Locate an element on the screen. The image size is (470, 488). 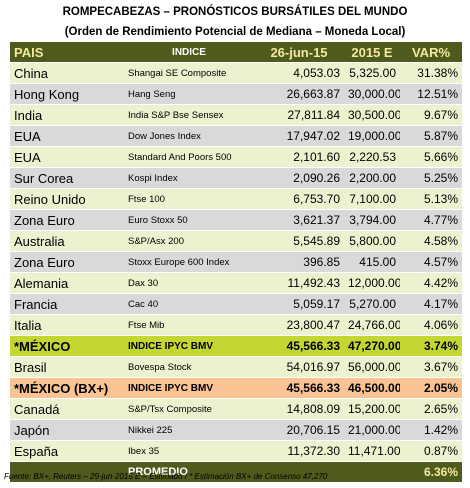
table-cell: Francia is located at coordinates (67, 304).